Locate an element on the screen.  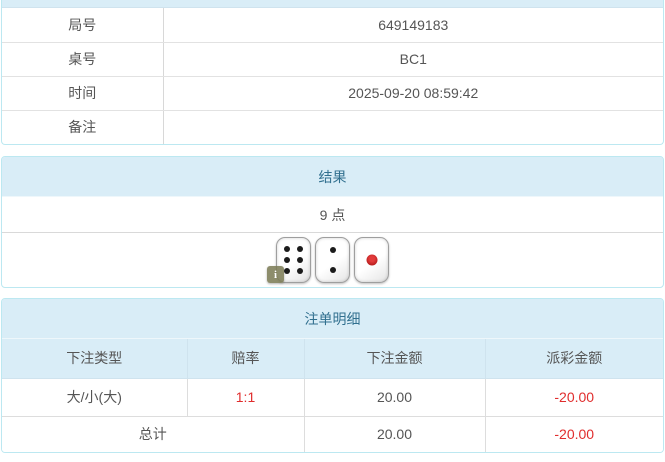
info-icon: i is located at coordinates (275, 274).